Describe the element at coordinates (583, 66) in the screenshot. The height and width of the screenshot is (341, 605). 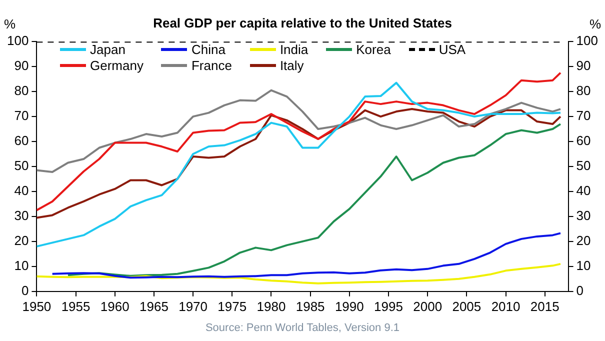
I see `y2-tick-label: 90` at that location.